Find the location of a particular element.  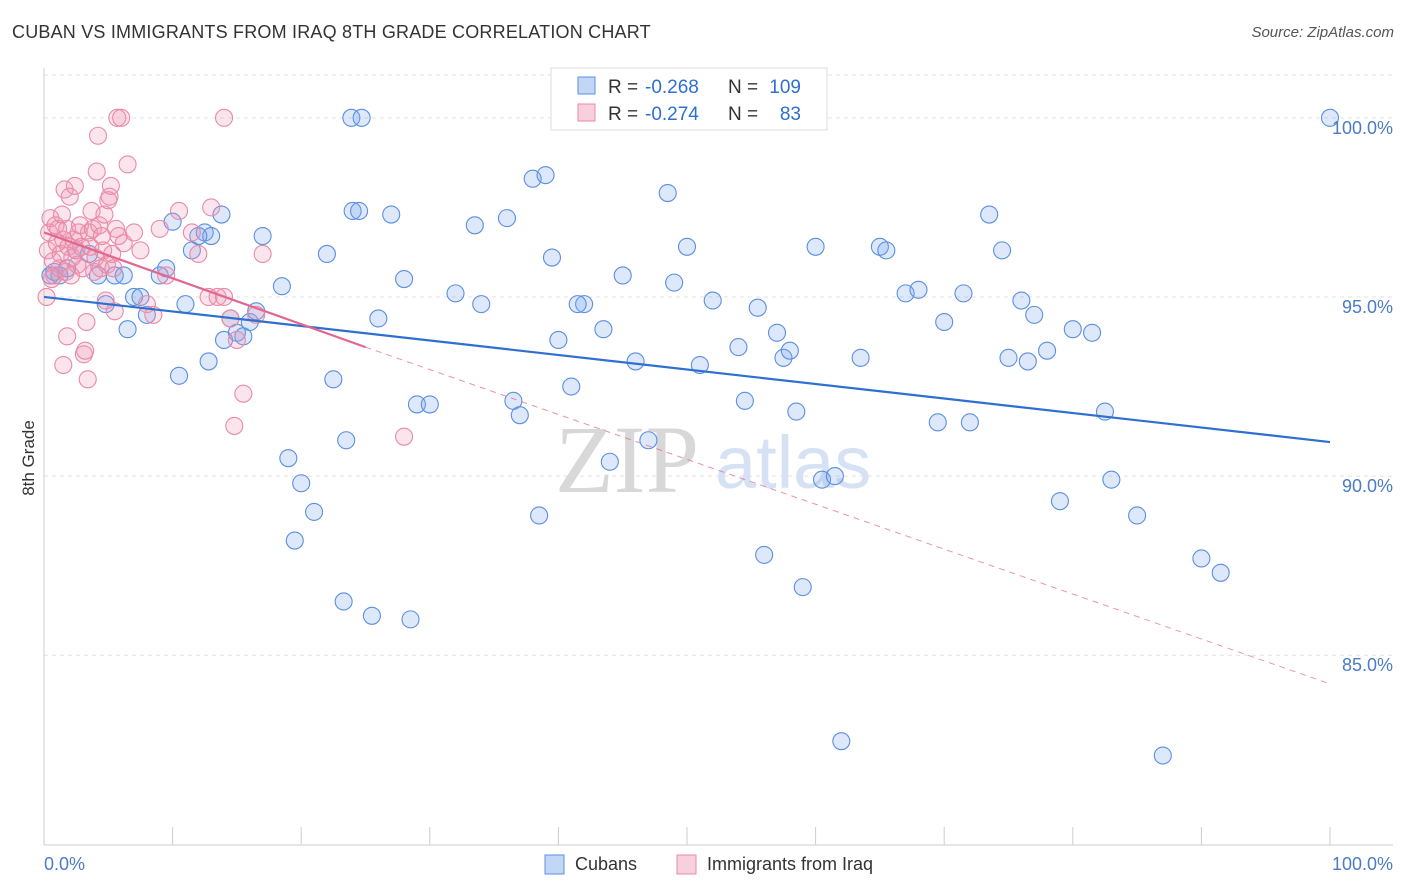

source-note: Source: ZipAtlas.com is located at coordinates (1322, 32).